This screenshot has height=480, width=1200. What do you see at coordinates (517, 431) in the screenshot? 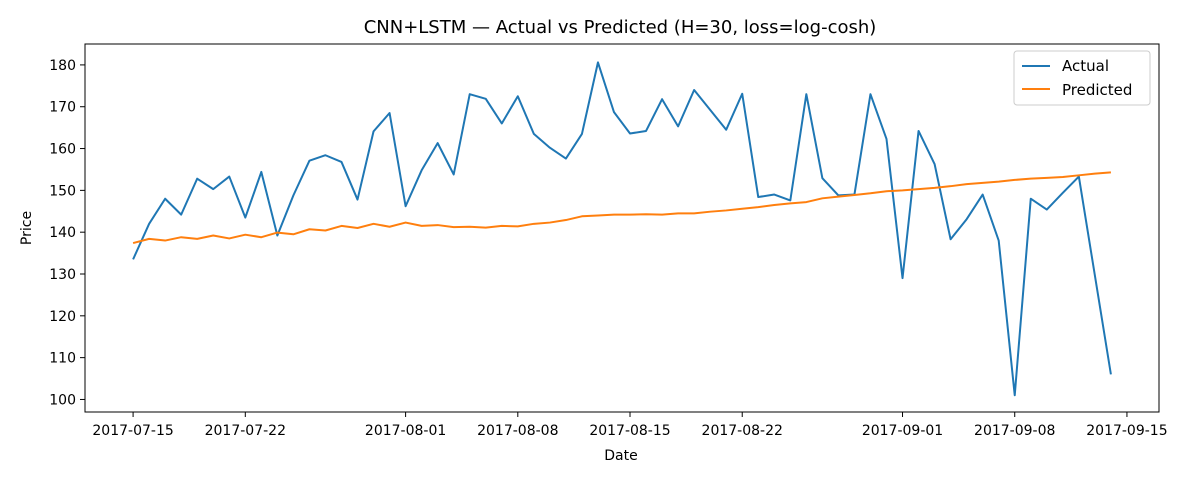
I see `x-tick-label: 2017-08-08` at bounding box center [517, 431].